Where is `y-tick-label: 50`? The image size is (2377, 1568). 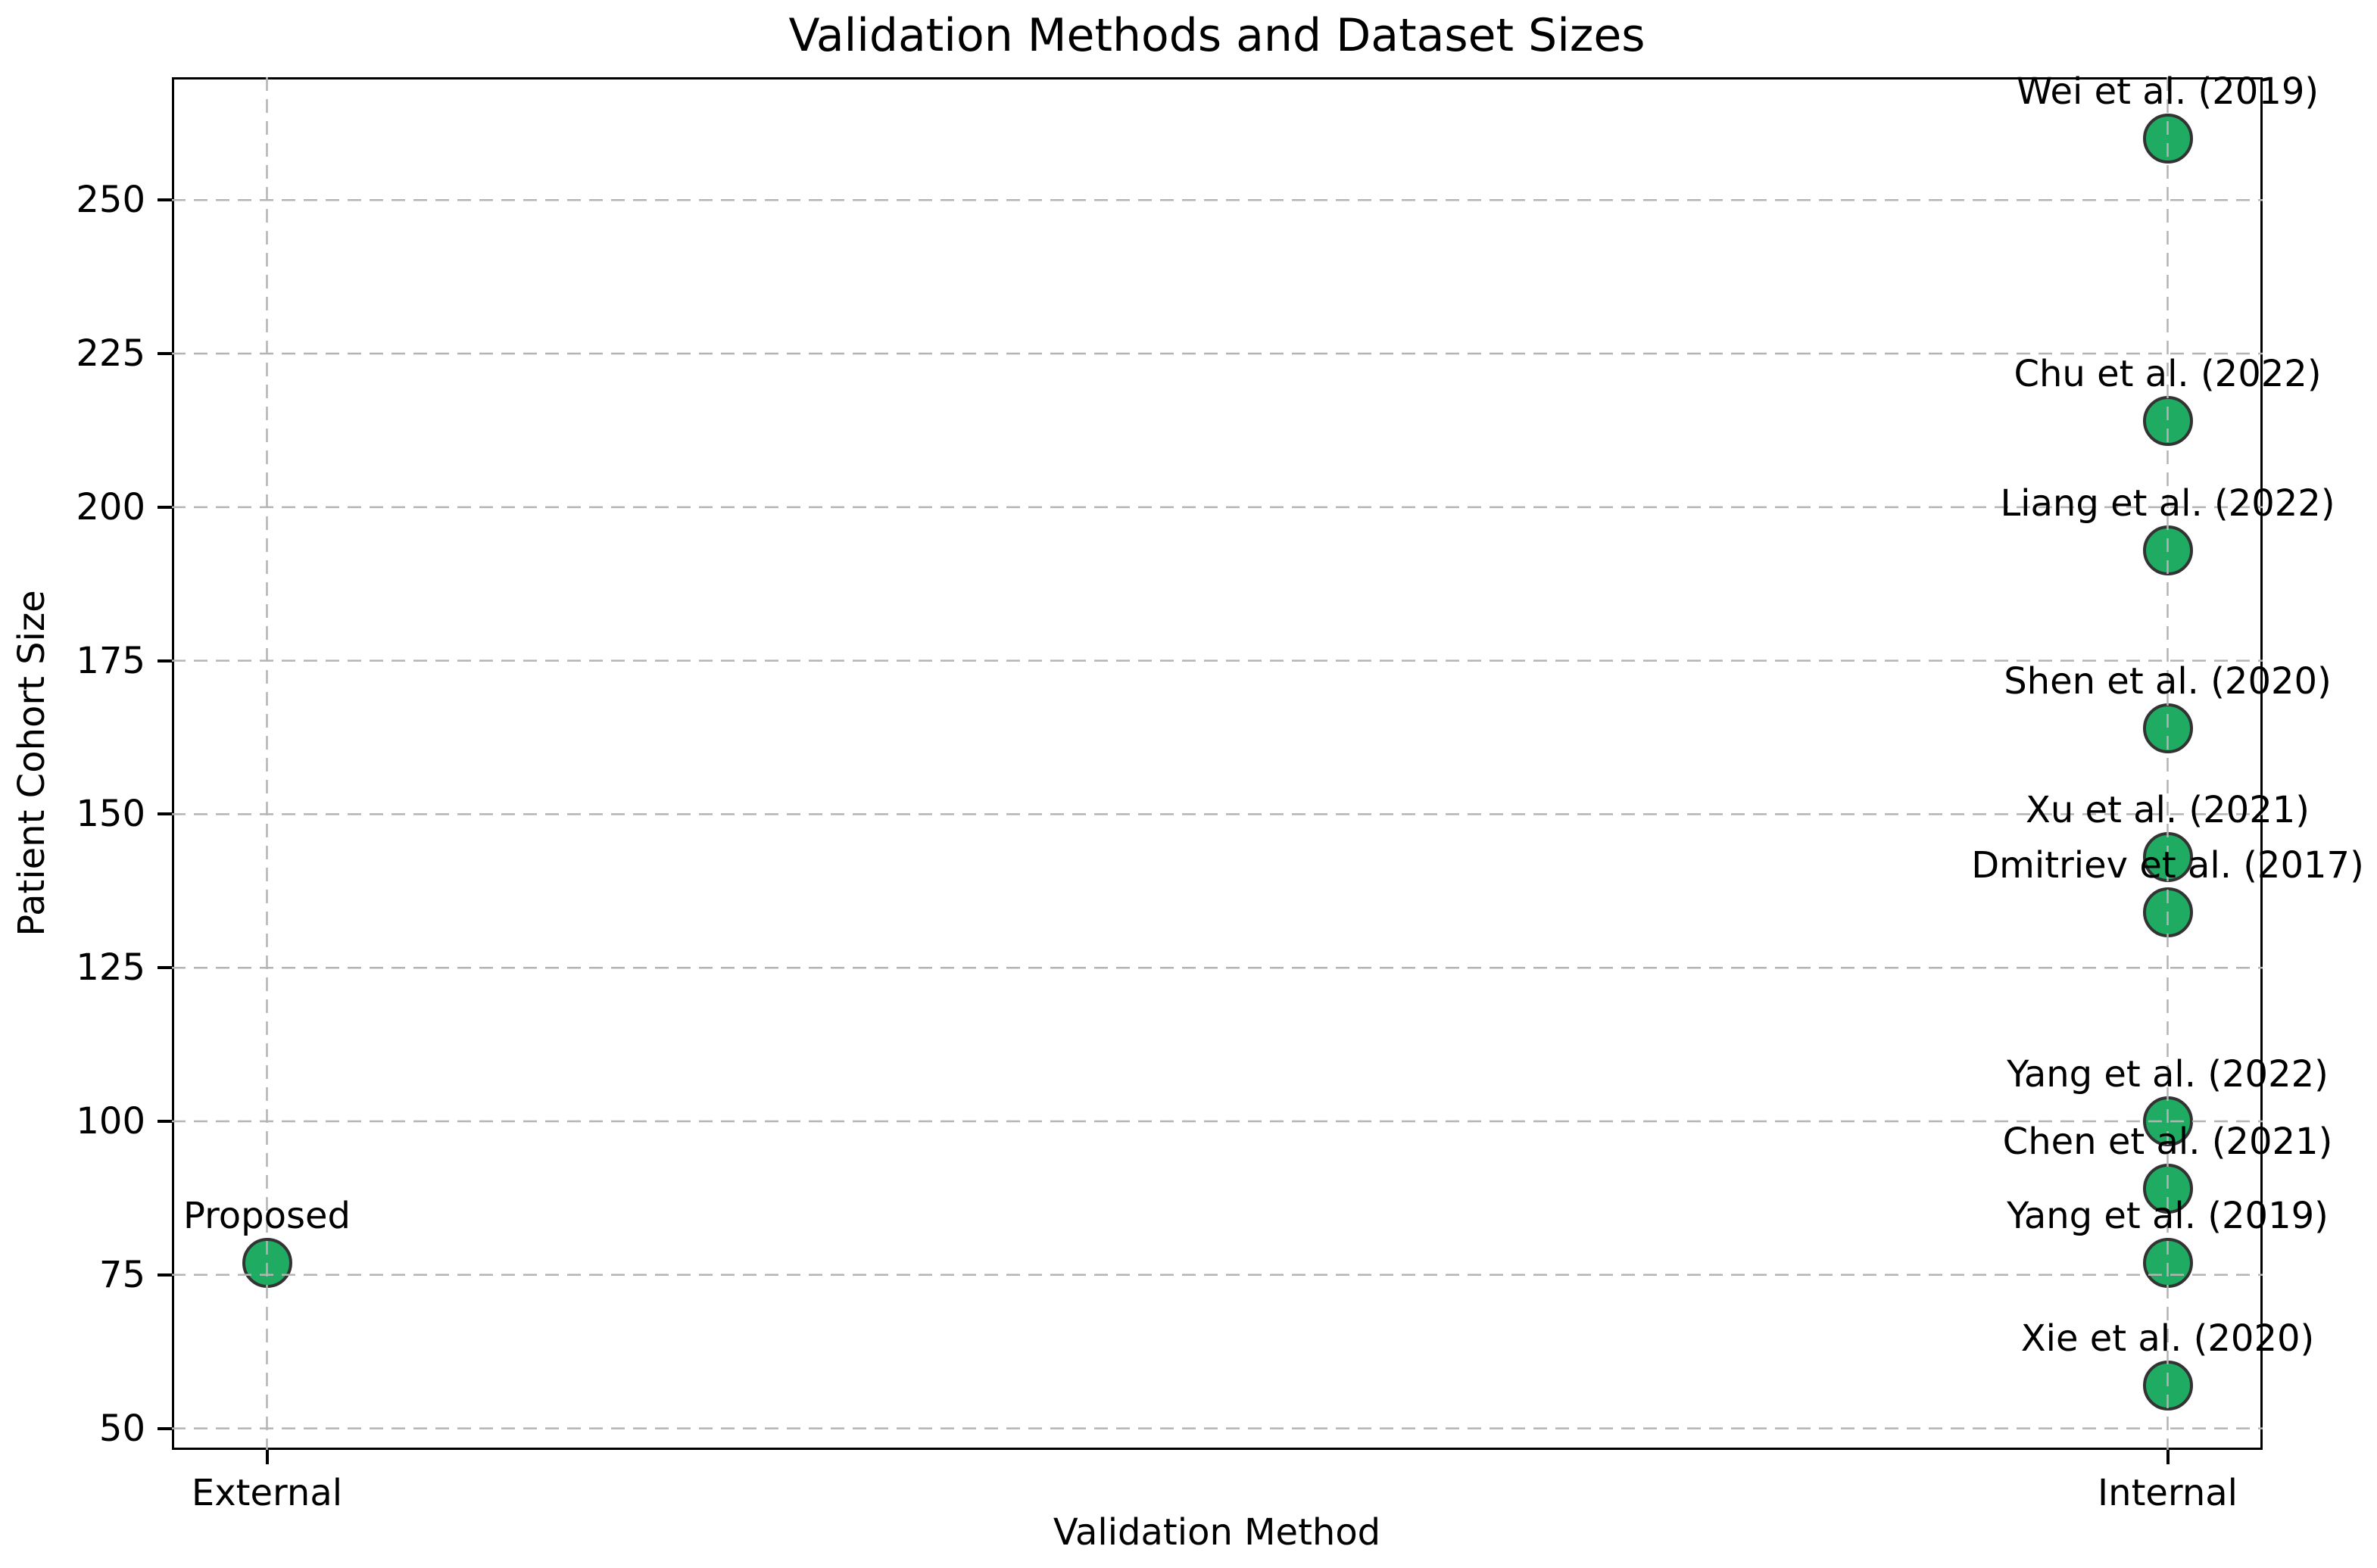 y-tick-label: 50 is located at coordinates (121, 1428).